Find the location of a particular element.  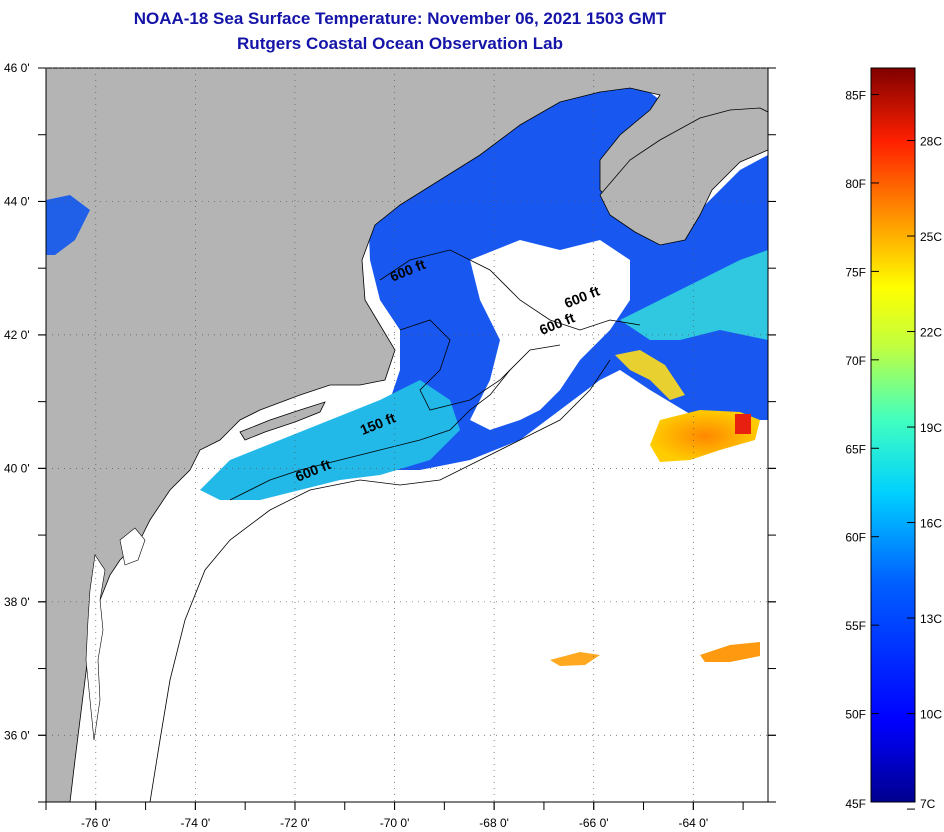

delaware-bay is located at coordinates (132, 546).